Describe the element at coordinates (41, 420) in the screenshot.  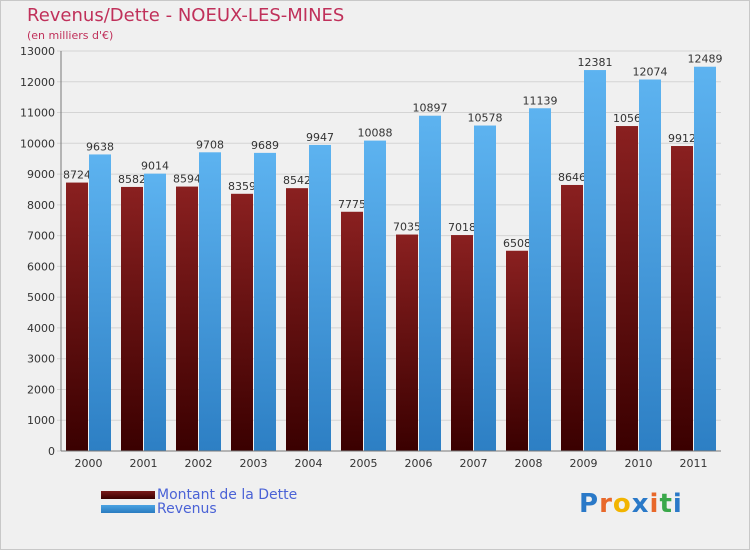
I see `y-tick-label: 1000` at that location.